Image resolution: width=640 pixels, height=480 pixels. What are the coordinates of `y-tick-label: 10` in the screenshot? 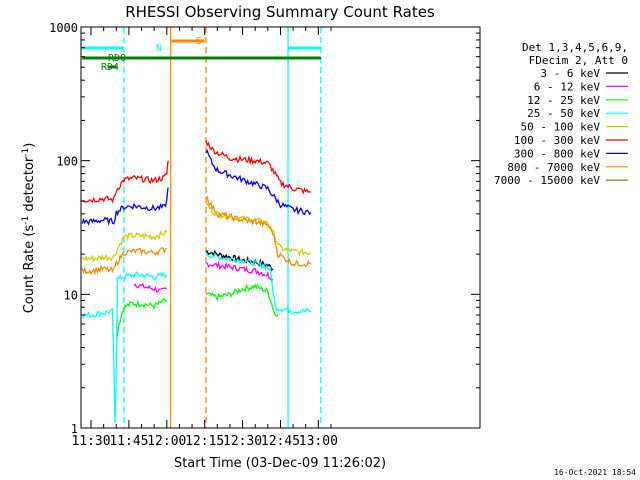 It's located at (71, 295).